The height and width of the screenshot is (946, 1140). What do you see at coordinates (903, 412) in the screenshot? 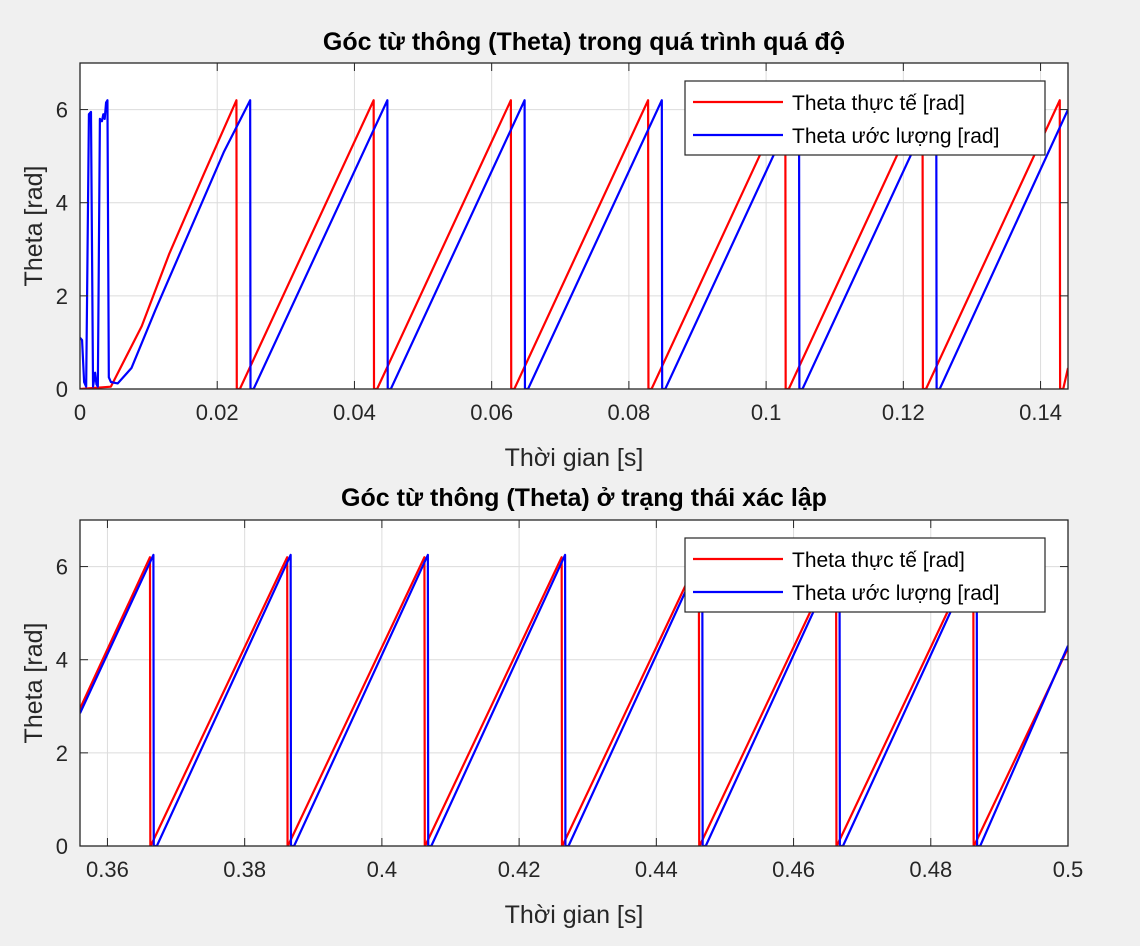
I see `x-tick-label: 0.12` at bounding box center [903, 412].